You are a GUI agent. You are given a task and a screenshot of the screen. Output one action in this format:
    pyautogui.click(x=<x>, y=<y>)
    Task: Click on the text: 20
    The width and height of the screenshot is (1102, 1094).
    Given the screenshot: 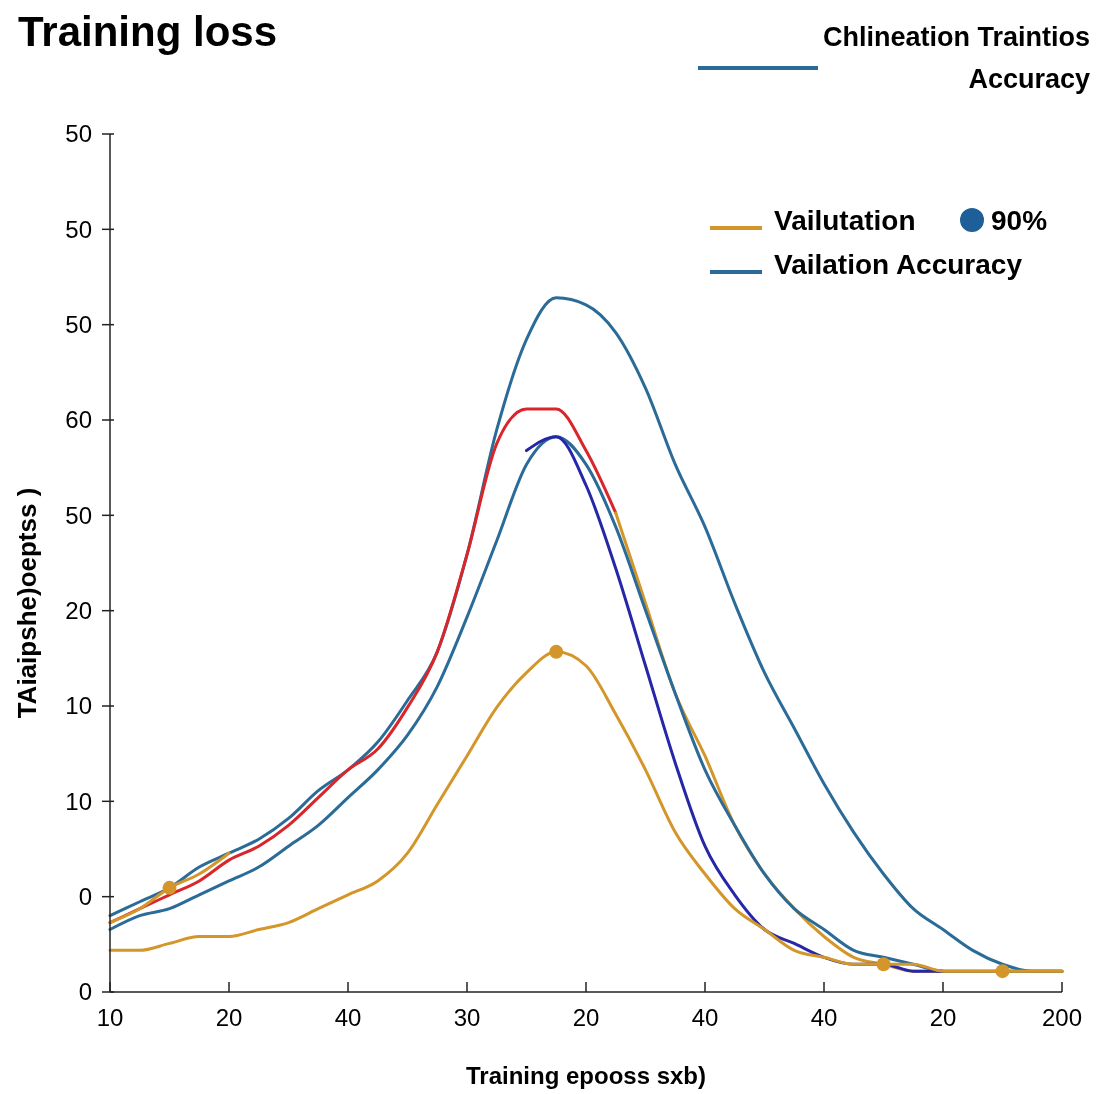 What is the action you would take?
    pyautogui.click(x=78, y=611)
    